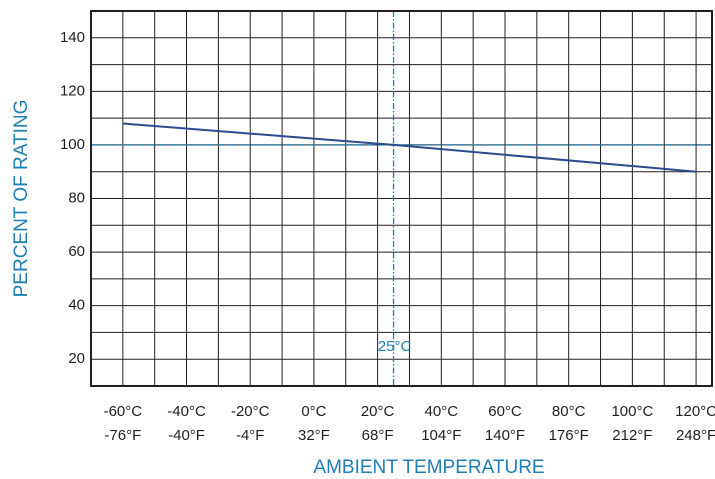 The height and width of the screenshot is (479, 715). What do you see at coordinates (21, 199) in the screenshot?
I see `y-axis-label: PERCENT OF RATING` at bounding box center [21, 199].